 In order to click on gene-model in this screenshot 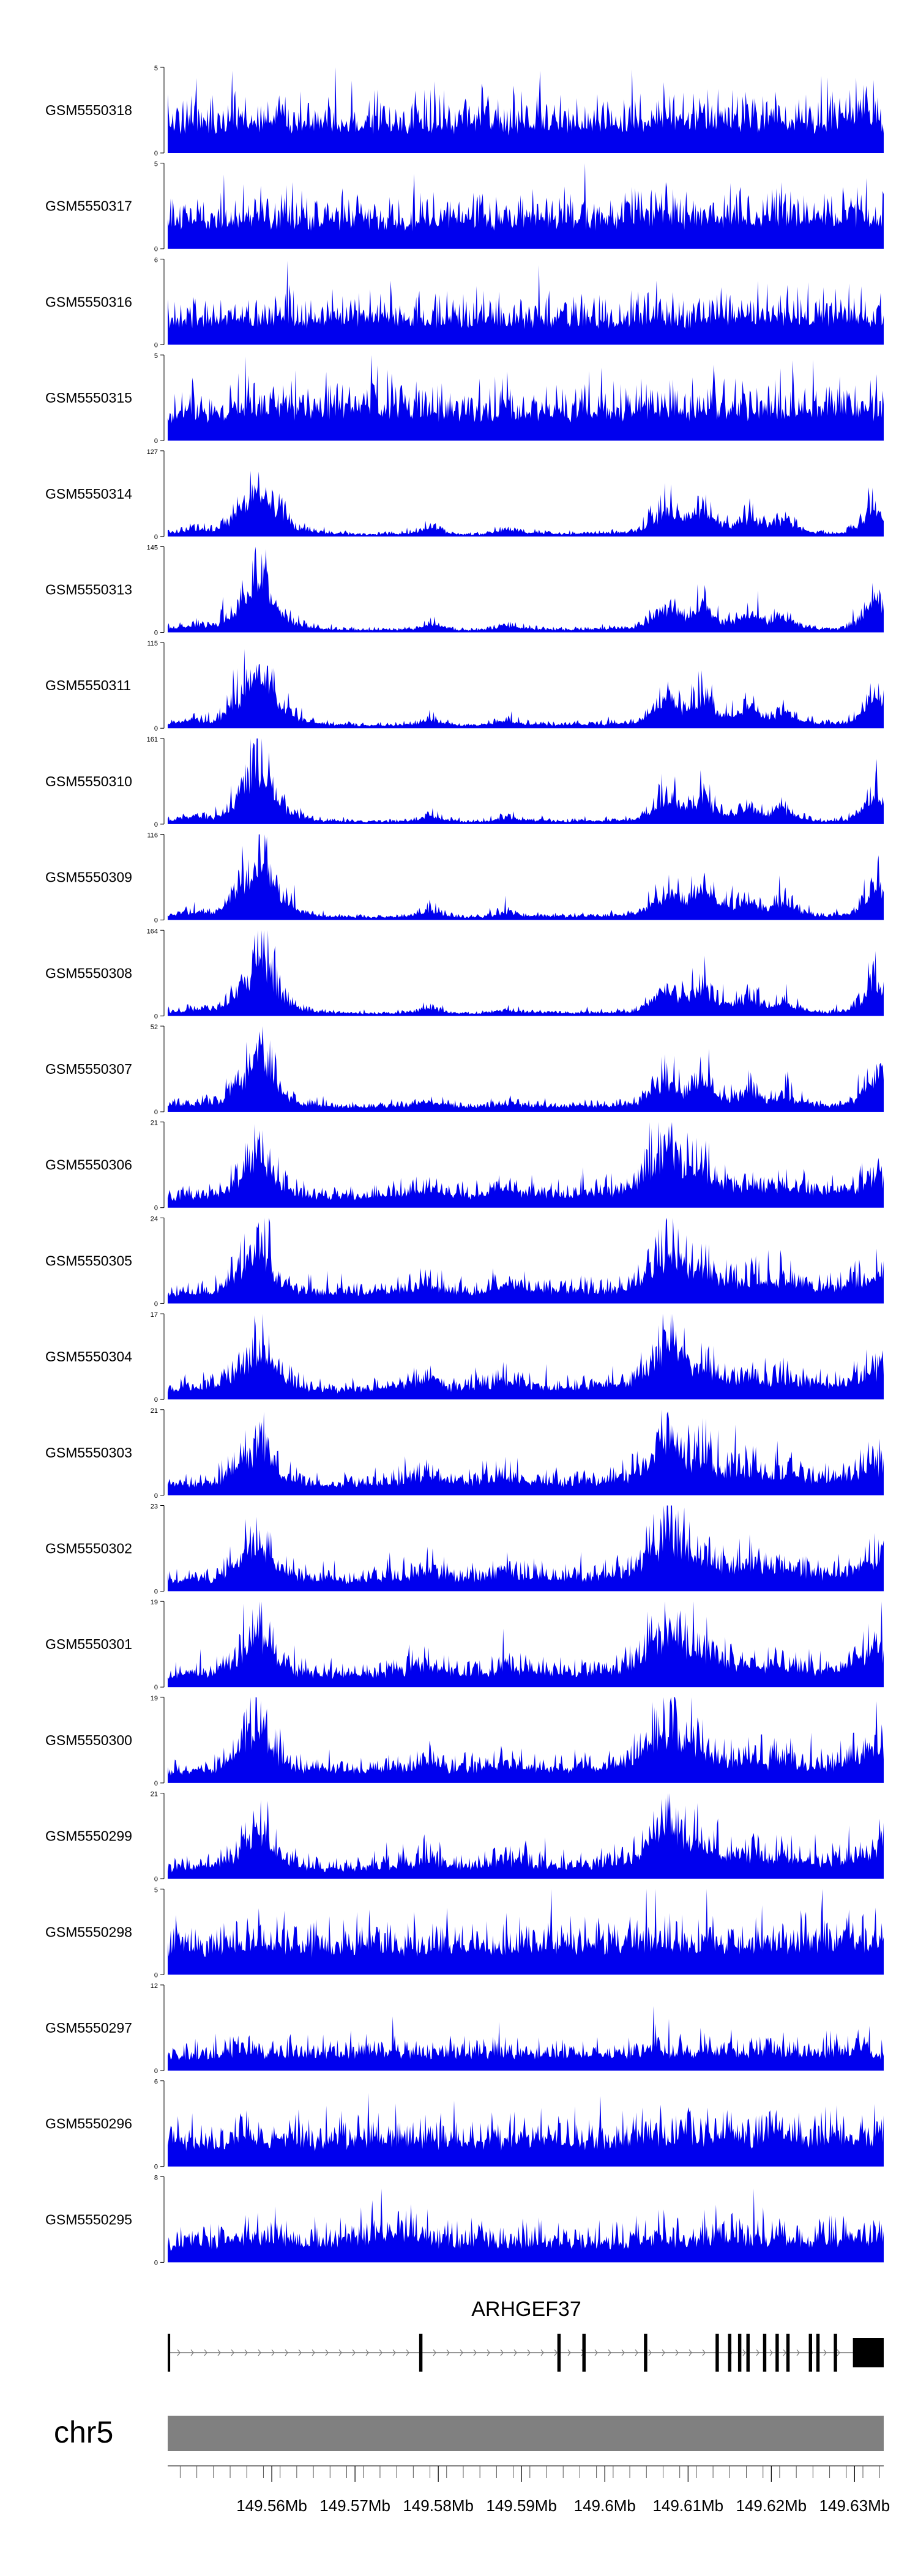, I will do `click(526, 2353)`.